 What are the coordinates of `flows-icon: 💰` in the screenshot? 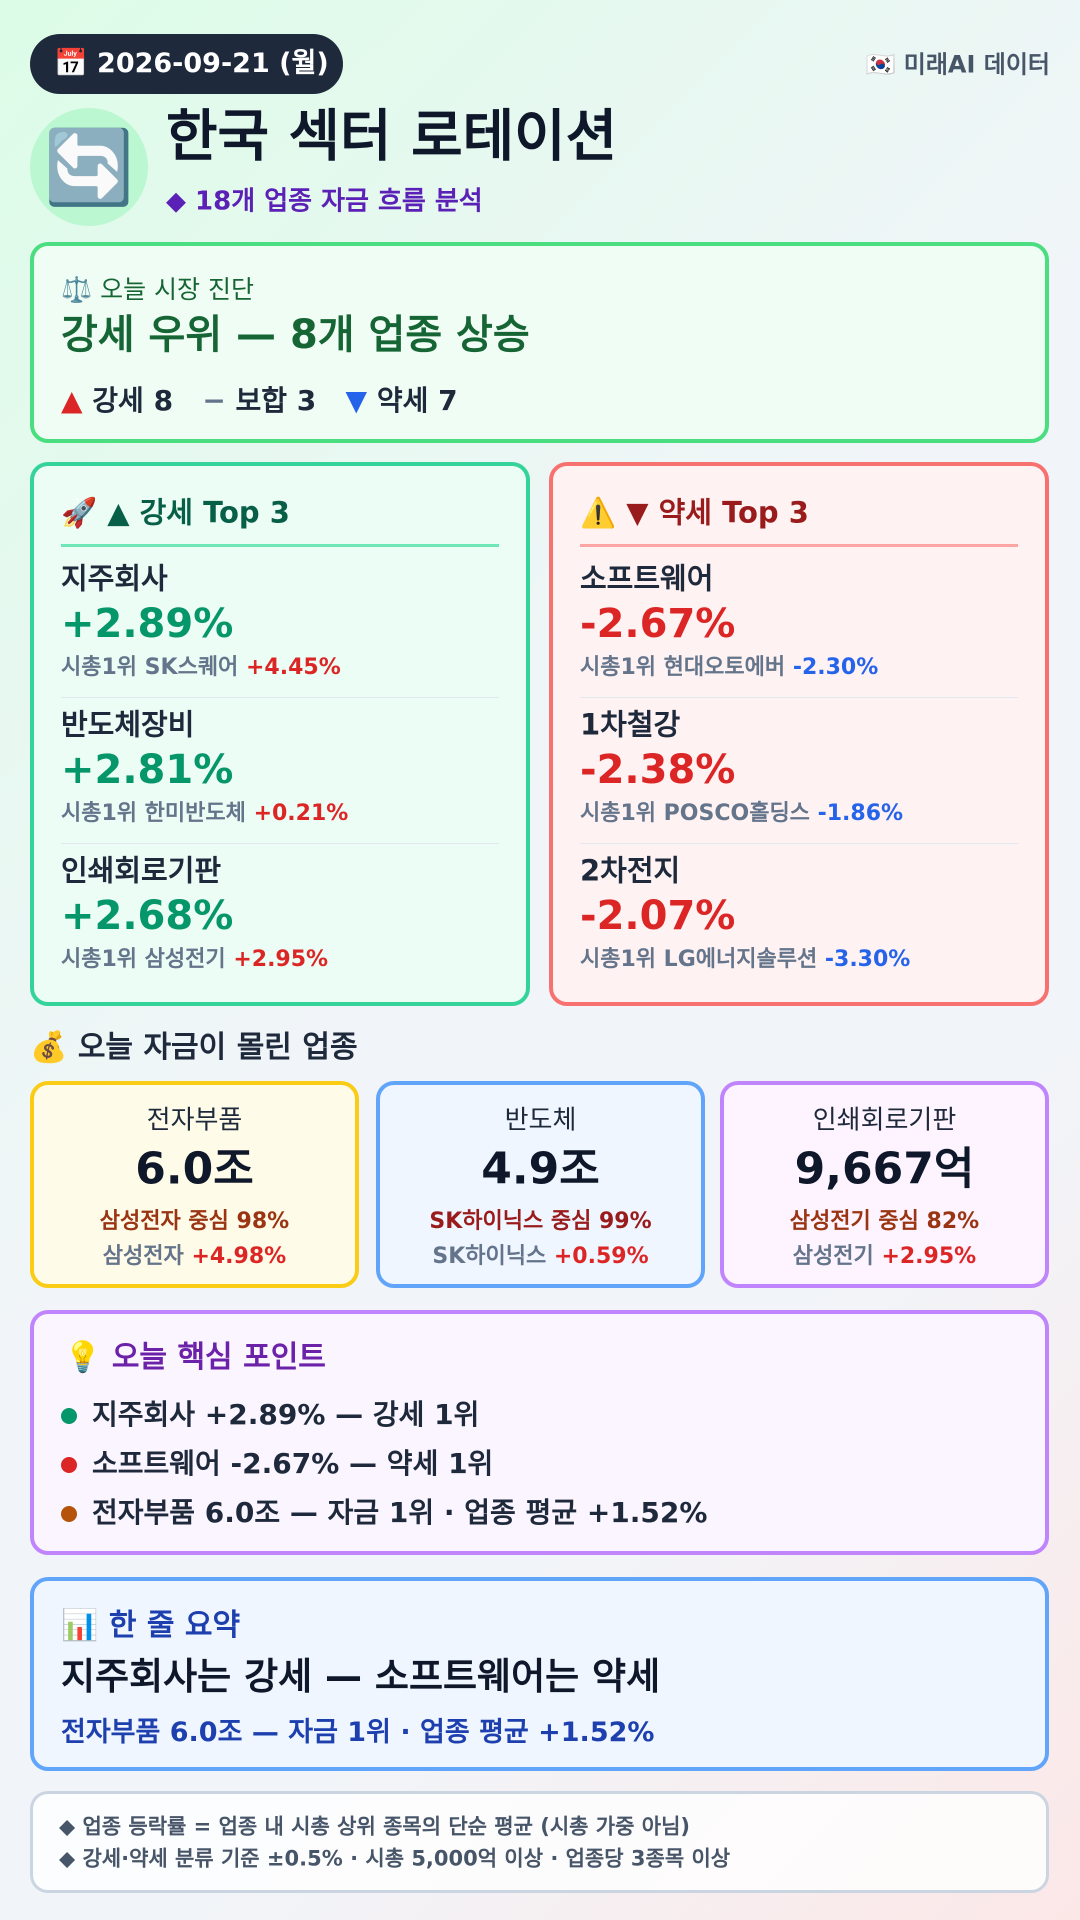 It's located at (49, 1047).